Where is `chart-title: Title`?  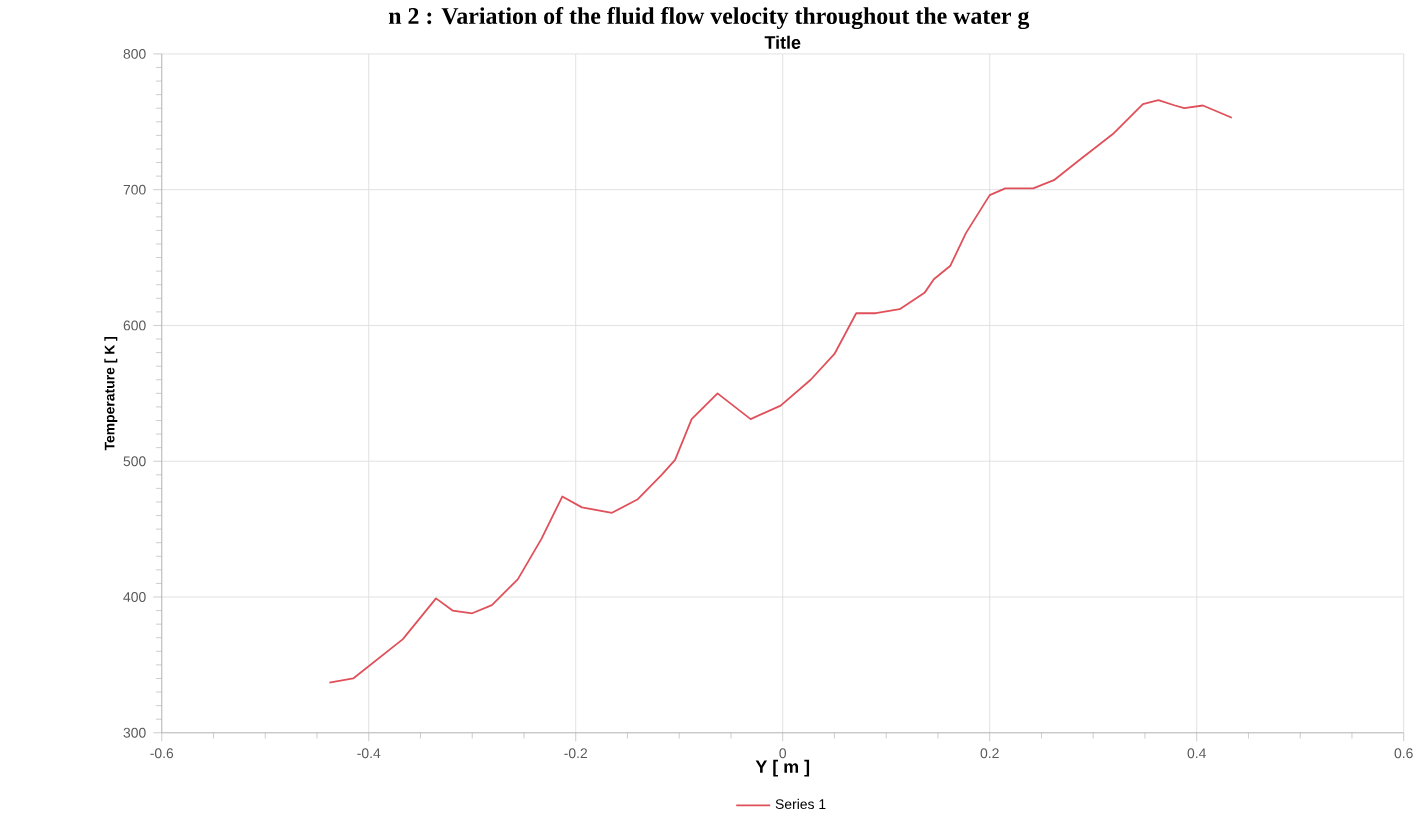 chart-title: Title is located at coordinates (782, 42).